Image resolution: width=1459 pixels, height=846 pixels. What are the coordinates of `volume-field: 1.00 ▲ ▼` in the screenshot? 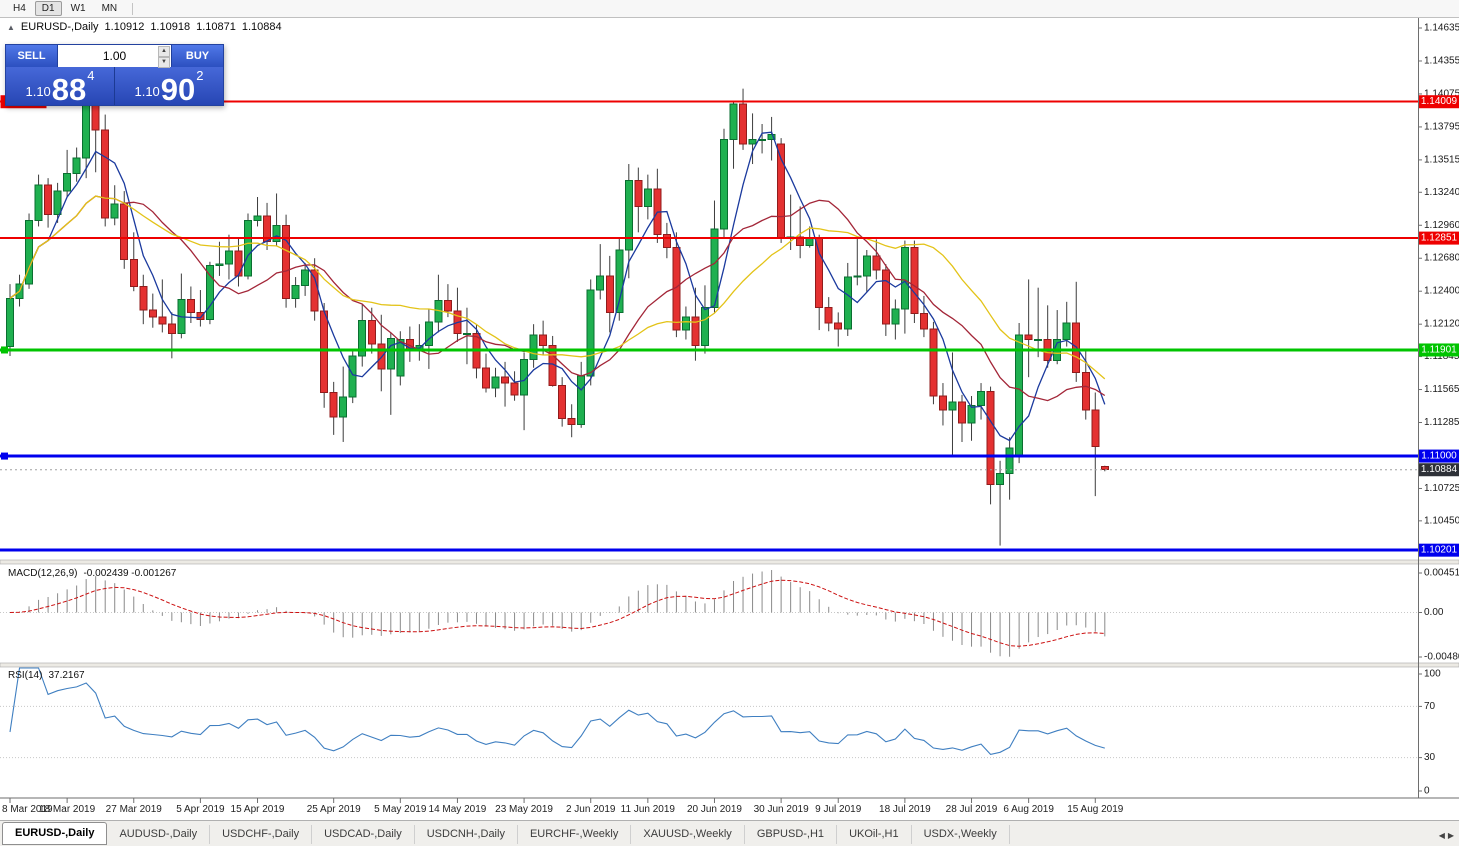 It's located at (114, 56).